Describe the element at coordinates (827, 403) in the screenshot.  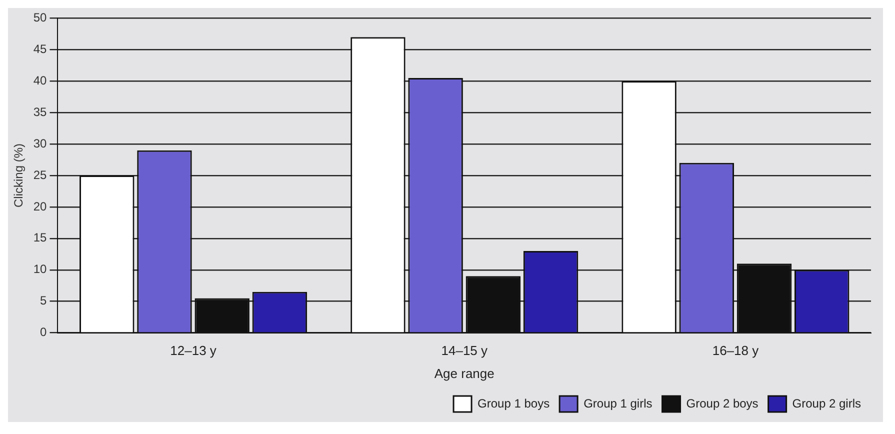
I see `legend-label: Group 2 girls` at that location.